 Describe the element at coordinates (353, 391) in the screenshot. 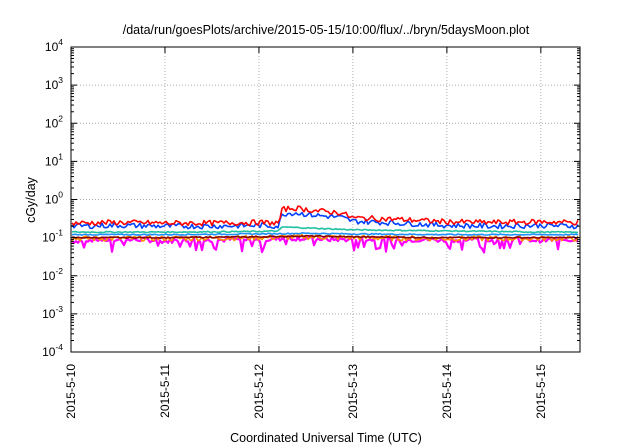

I see `x-tick-label: 2015-5-13` at that location.